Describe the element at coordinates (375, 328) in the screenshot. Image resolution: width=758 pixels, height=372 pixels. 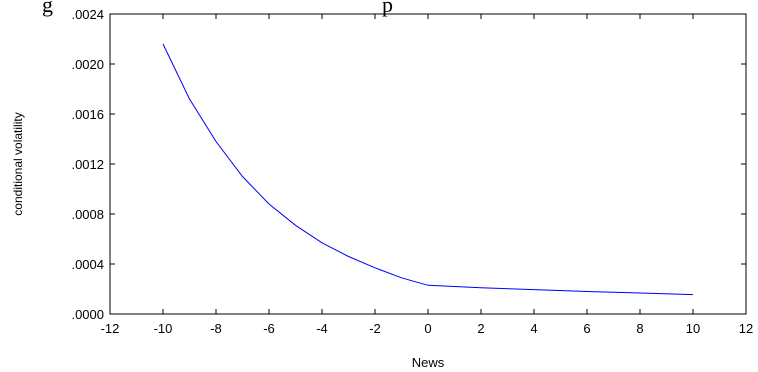
I see `x-tick-label: -2` at that location.